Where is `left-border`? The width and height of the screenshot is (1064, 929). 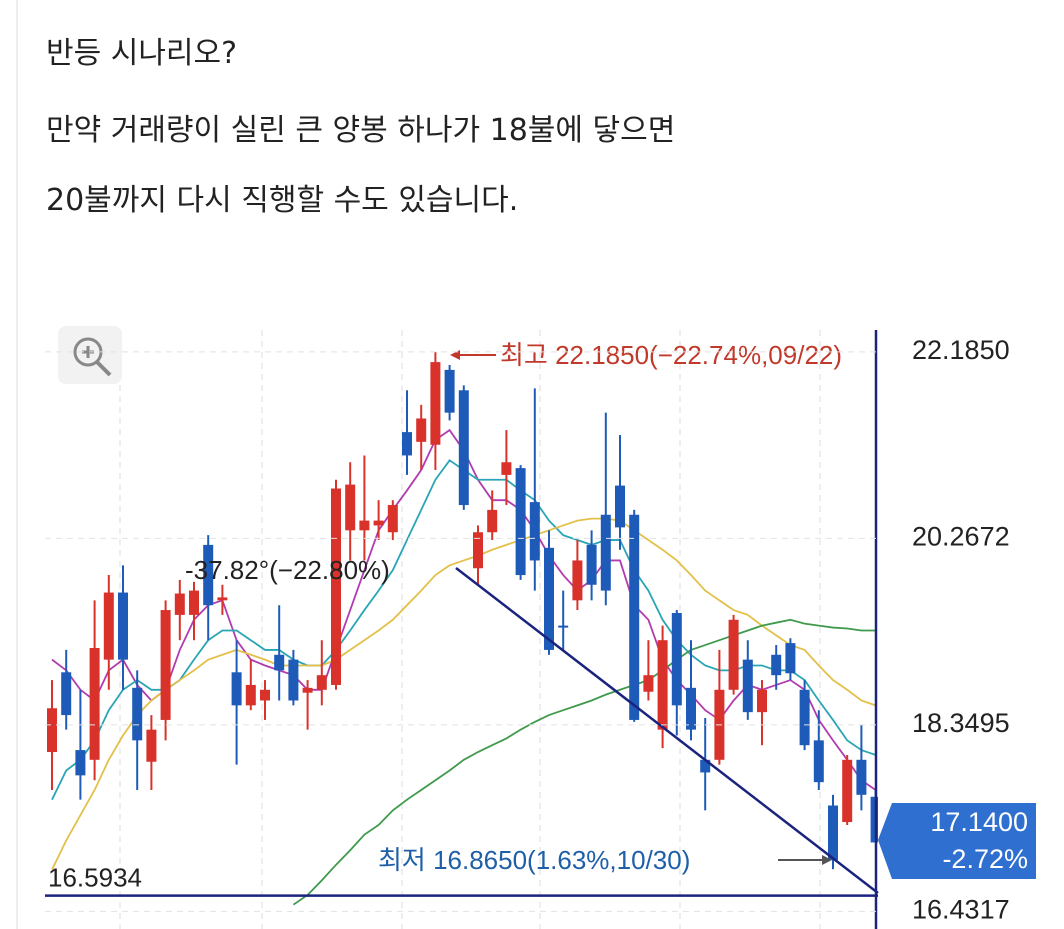
left-border is located at coordinates (17, 464).